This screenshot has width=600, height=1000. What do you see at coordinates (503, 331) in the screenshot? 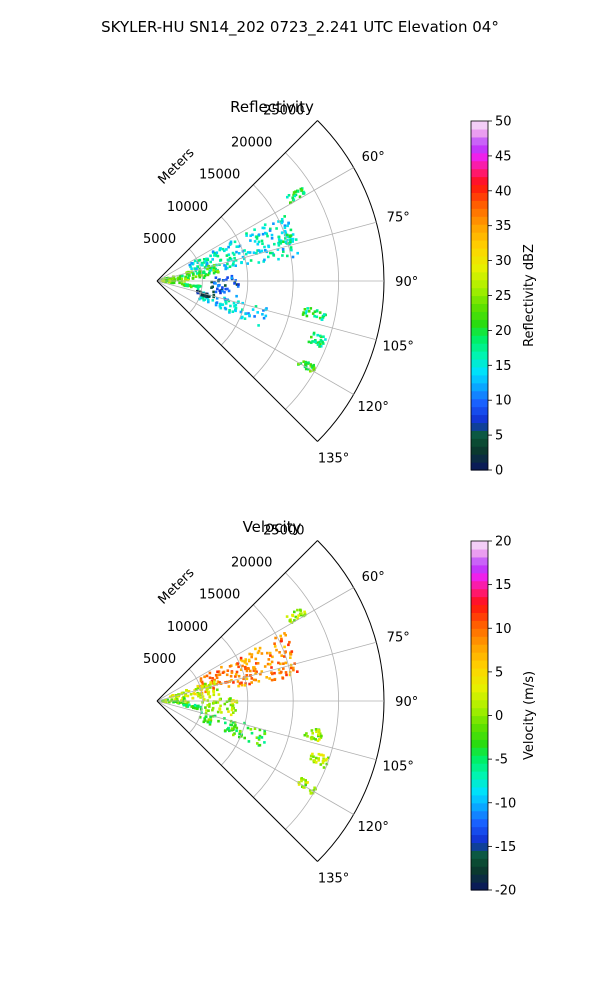
I see `colorbar-tick-label: 20` at bounding box center [503, 331].